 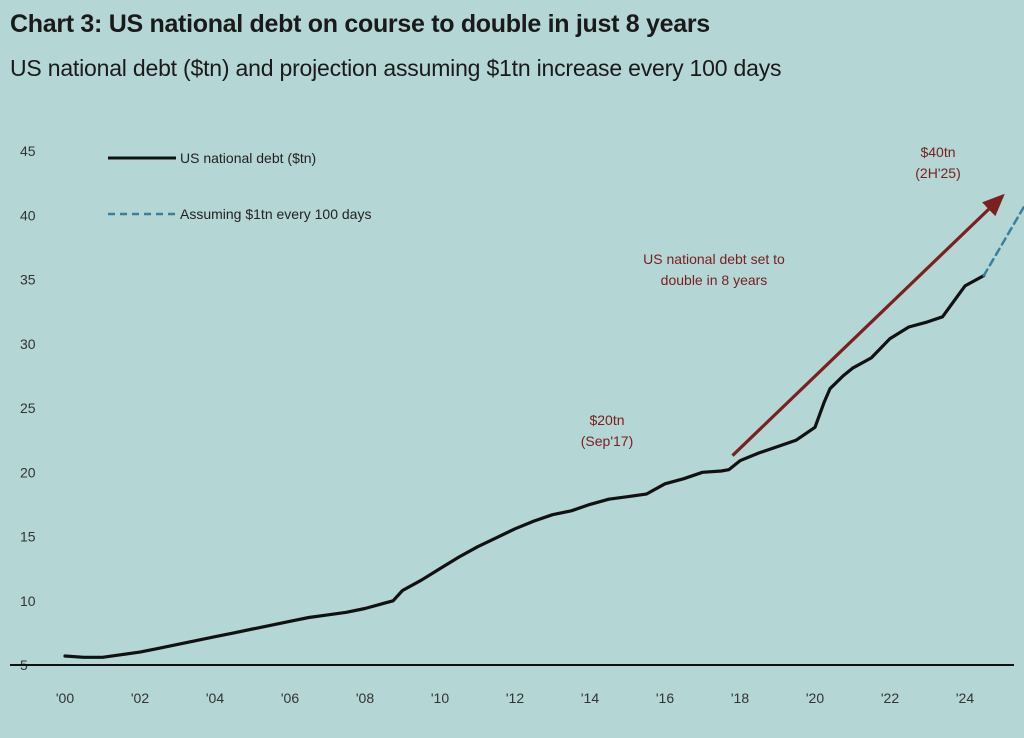 I want to click on annotation-start: $20tn (Sep'17), so click(x=607, y=430).